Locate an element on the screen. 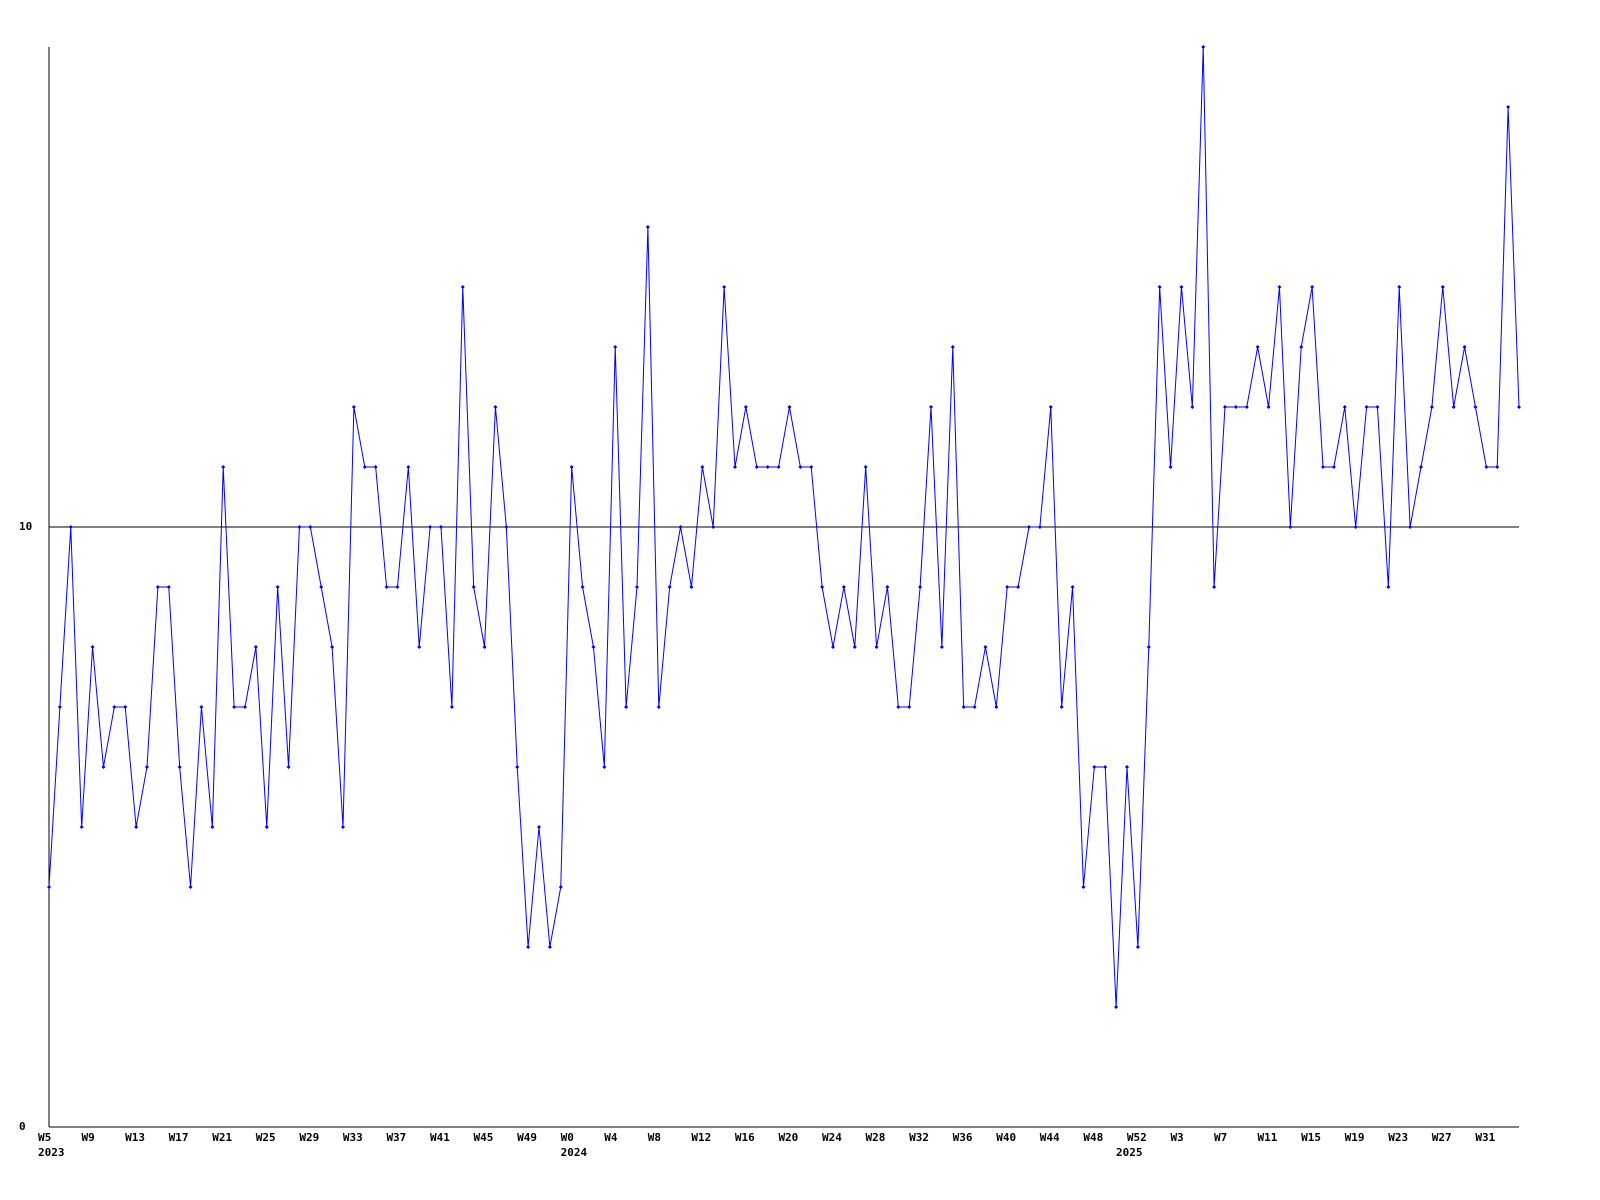  x-tick-label: W29 is located at coordinates (309, 1137).